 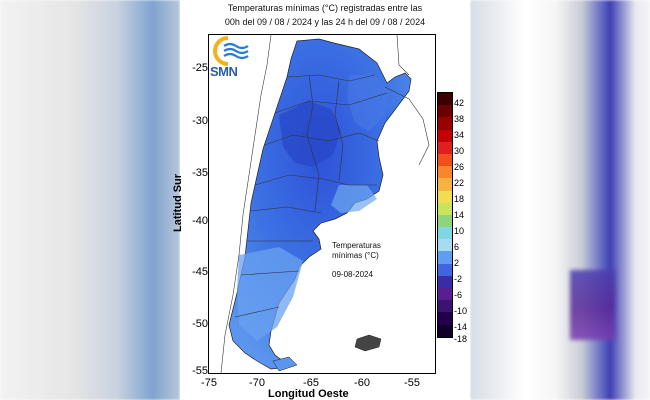 What do you see at coordinates (352, 274) in the screenshot?
I see `annotation-date: 09-08-2024` at bounding box center [352, 274].